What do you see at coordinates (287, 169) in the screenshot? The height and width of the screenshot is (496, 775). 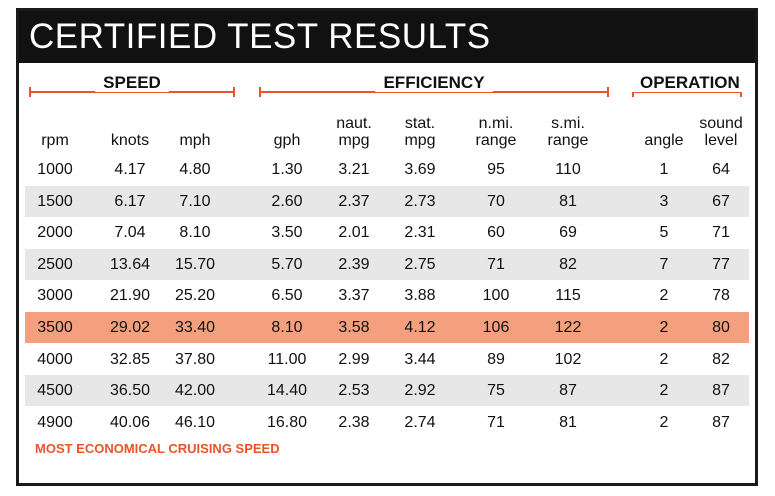 I see `cell-gph: 1.30` at bounding box center [287, 169].